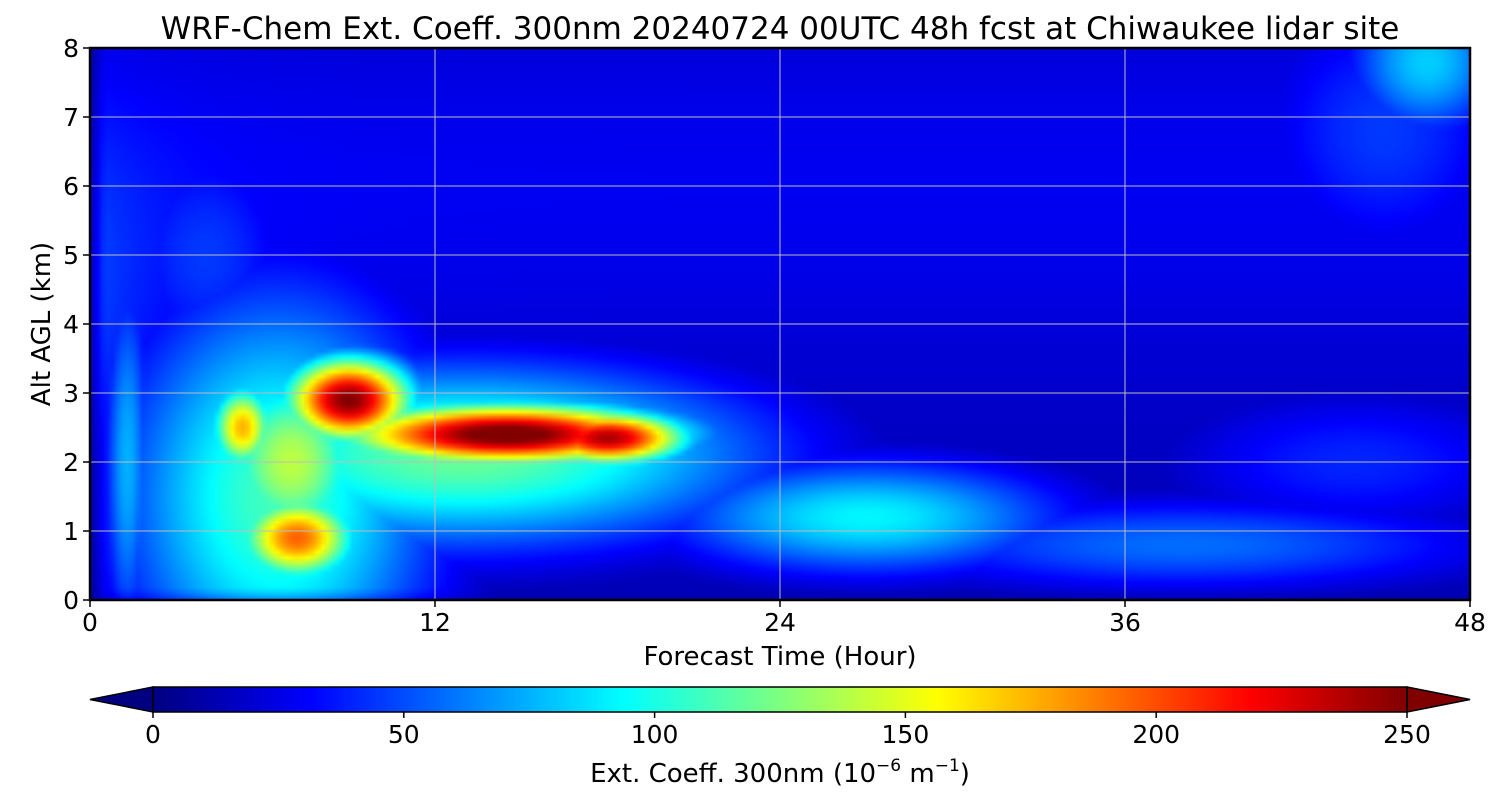 This screenshot has width=1500, height=800. What do you see at coordinates (71, 462) in the screenshot?
I see `y-tick-label: 2` at bounding box center [71, 462].